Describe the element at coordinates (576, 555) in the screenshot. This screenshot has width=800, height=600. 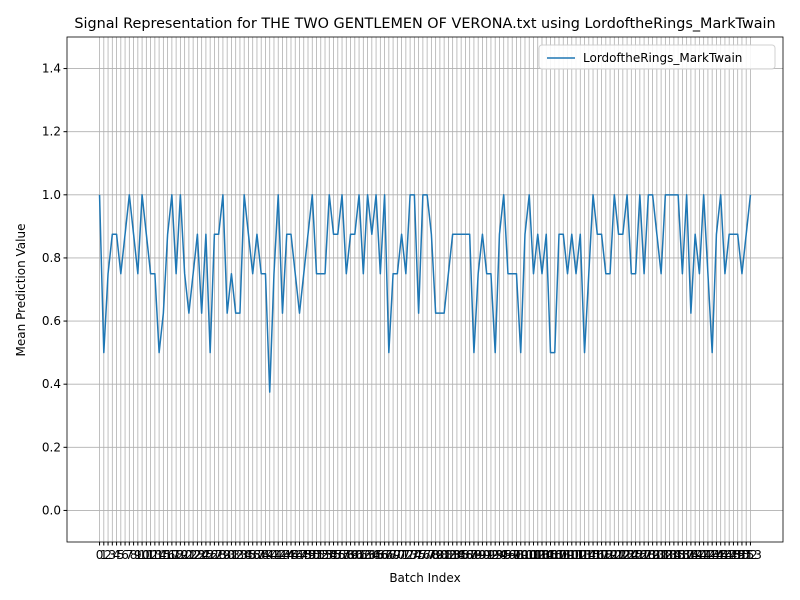
I see `x-tick-label: 112` at that location.